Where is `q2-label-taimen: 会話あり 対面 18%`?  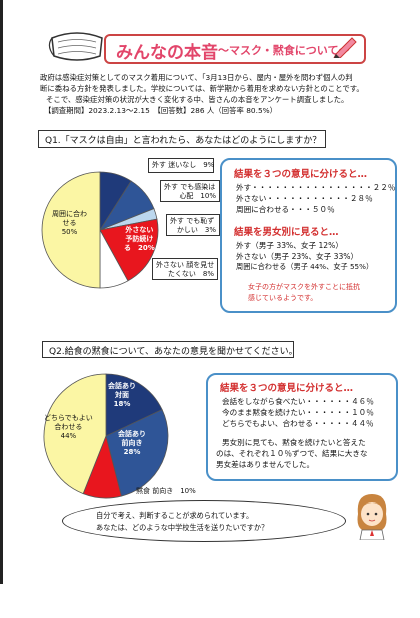
q2-label-taimen: 会話あり 対面 18% is located at coordinates (122, 395).